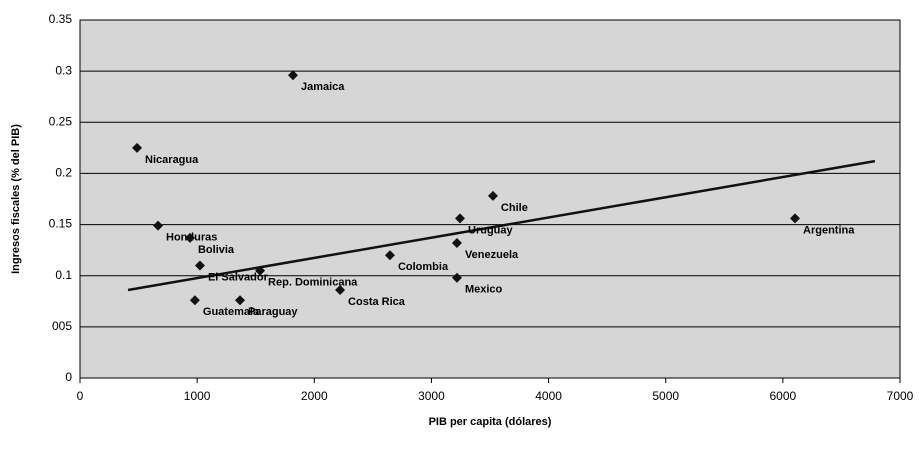 The height and width of the screenshot is (457, 919). What do you see at coordinates (900, 396) in the screenshot?
I see `x-tick-label: 7000` at bounding box center [900, 396].